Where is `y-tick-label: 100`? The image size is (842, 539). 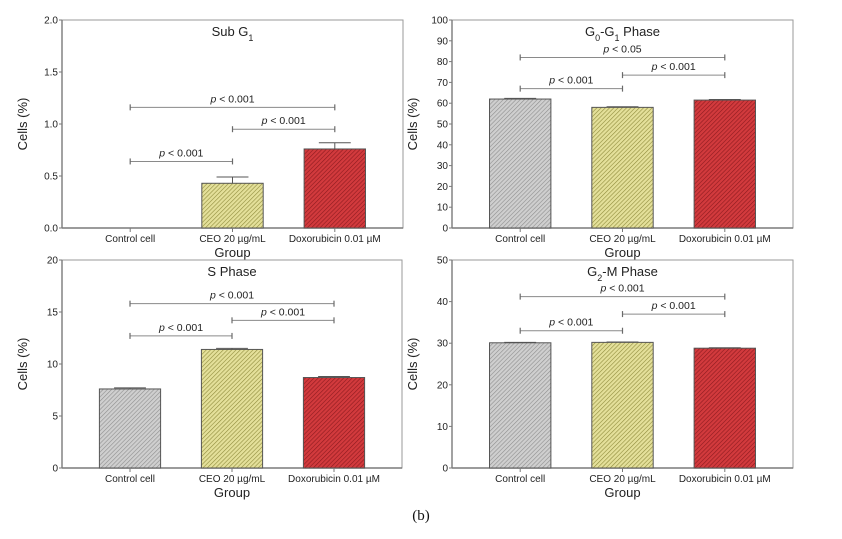
y-tick-label: 100 is located at coordinates (439, 21).